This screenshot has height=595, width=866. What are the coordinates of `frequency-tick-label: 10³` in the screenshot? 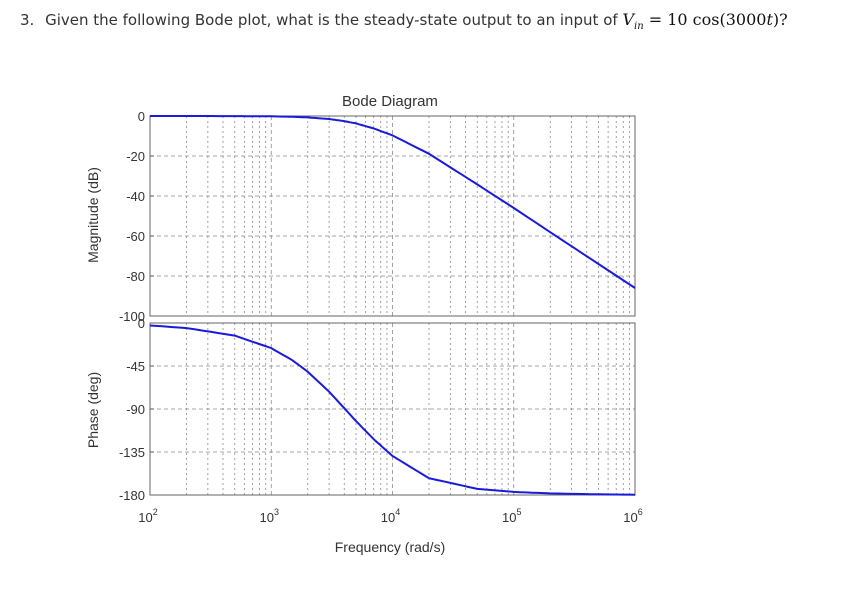 It's located at (269, 516).